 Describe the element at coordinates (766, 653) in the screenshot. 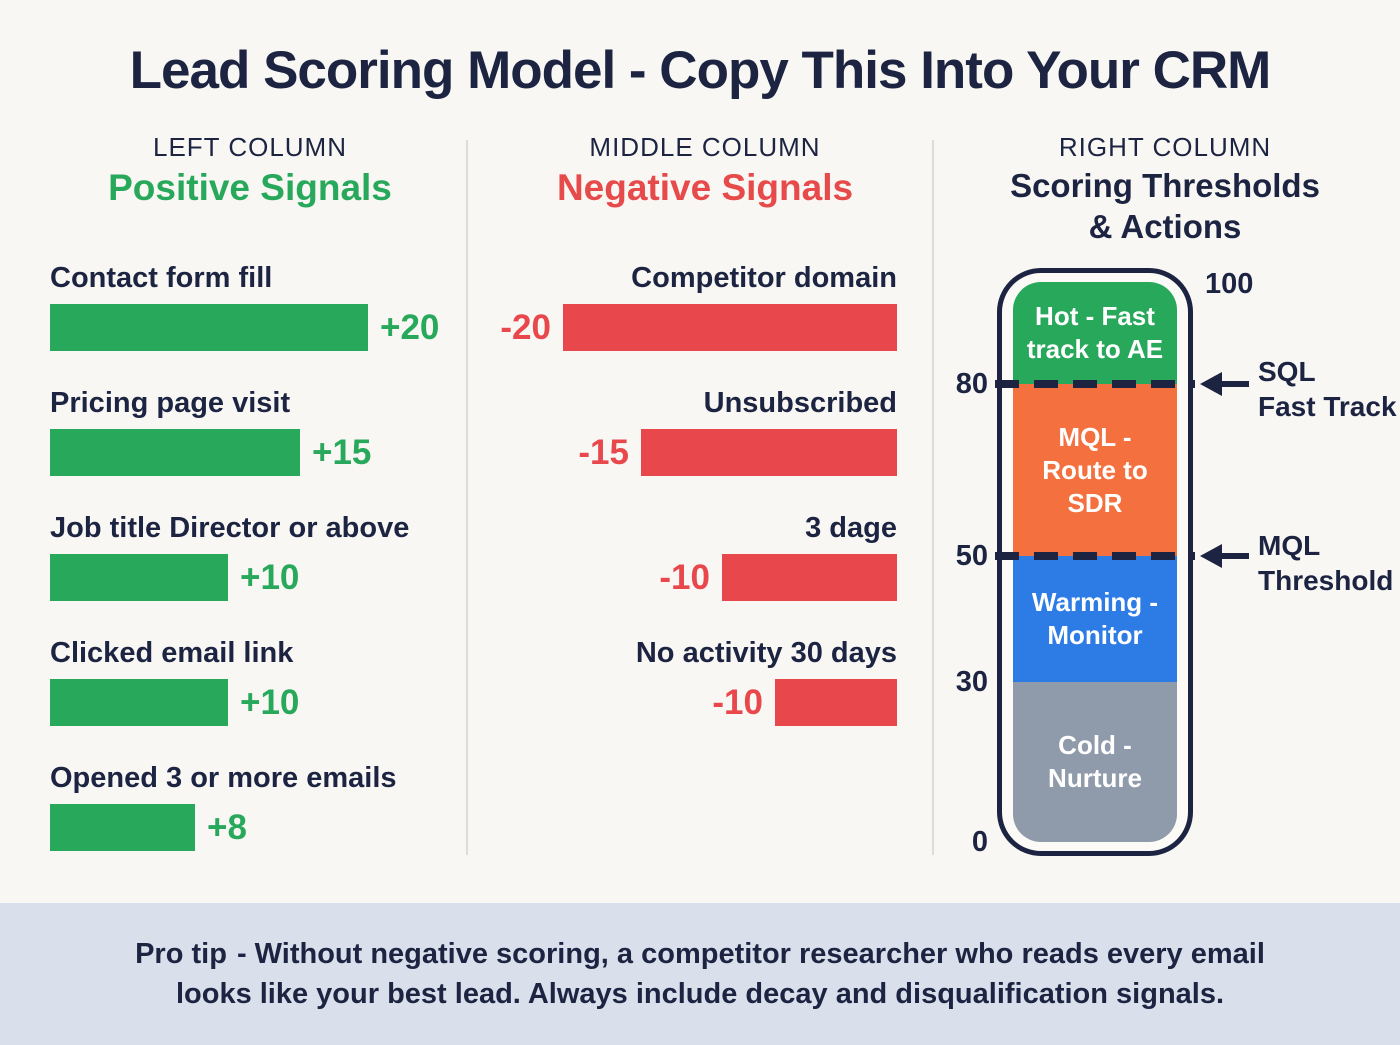

I see `signal-label: No activity 30 days` at that location.